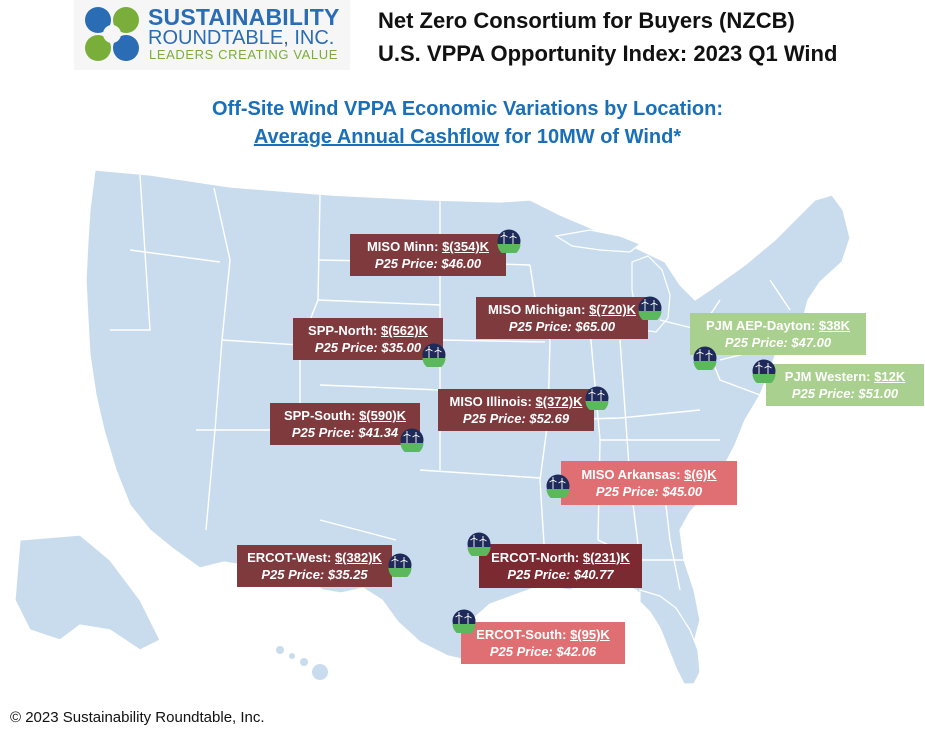 This screenshot has width=925, height=732. Describe the element at coordinates (670, 637) in the screenshot. I see `florida-shape` at that location.